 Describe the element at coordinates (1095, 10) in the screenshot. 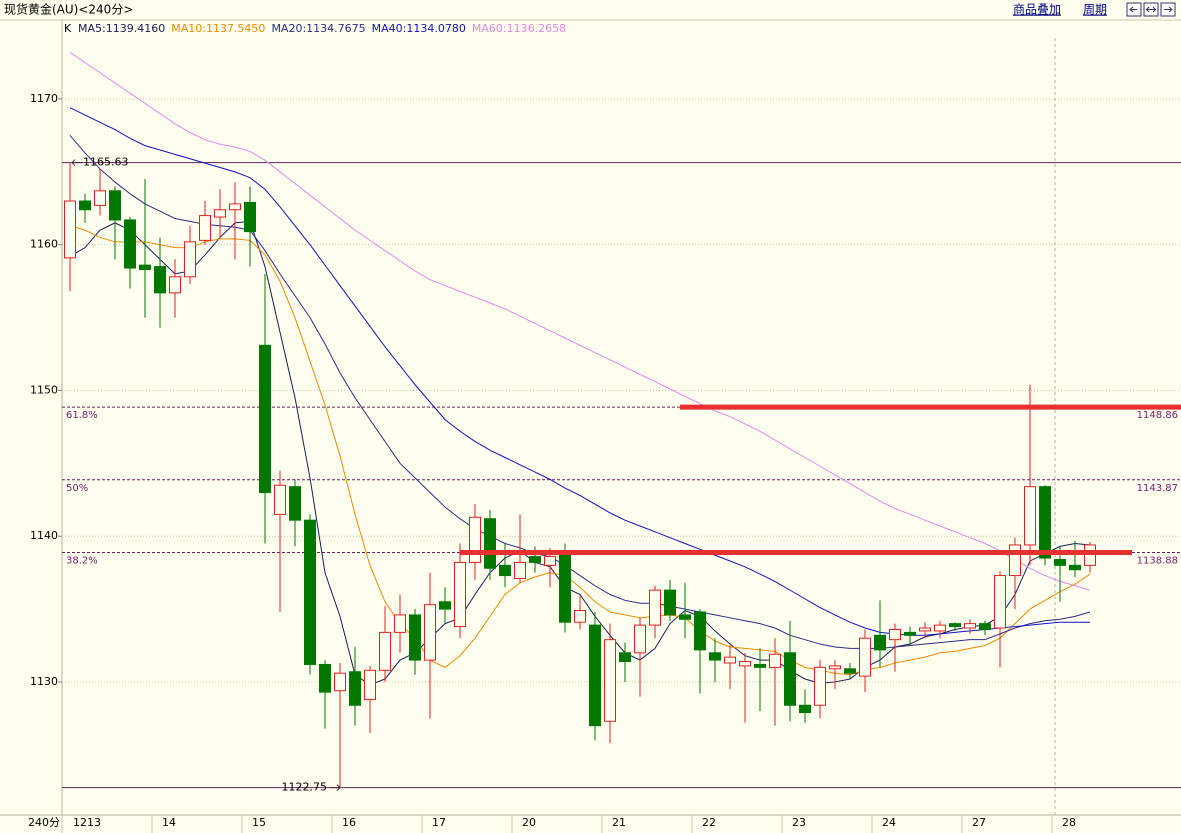

I see `period-link: 周期` at that location.